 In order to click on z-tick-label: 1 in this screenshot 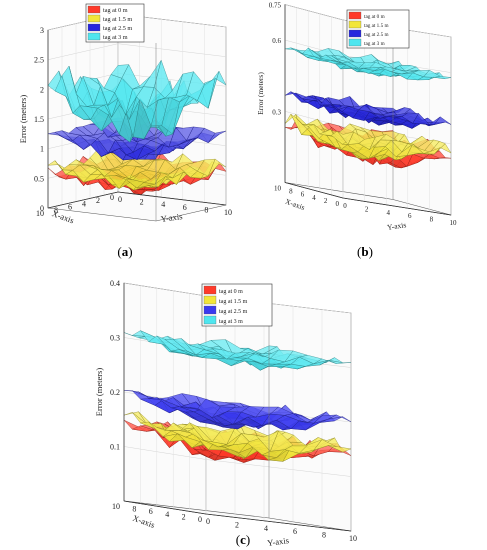, I will do `click(42, 149)`.